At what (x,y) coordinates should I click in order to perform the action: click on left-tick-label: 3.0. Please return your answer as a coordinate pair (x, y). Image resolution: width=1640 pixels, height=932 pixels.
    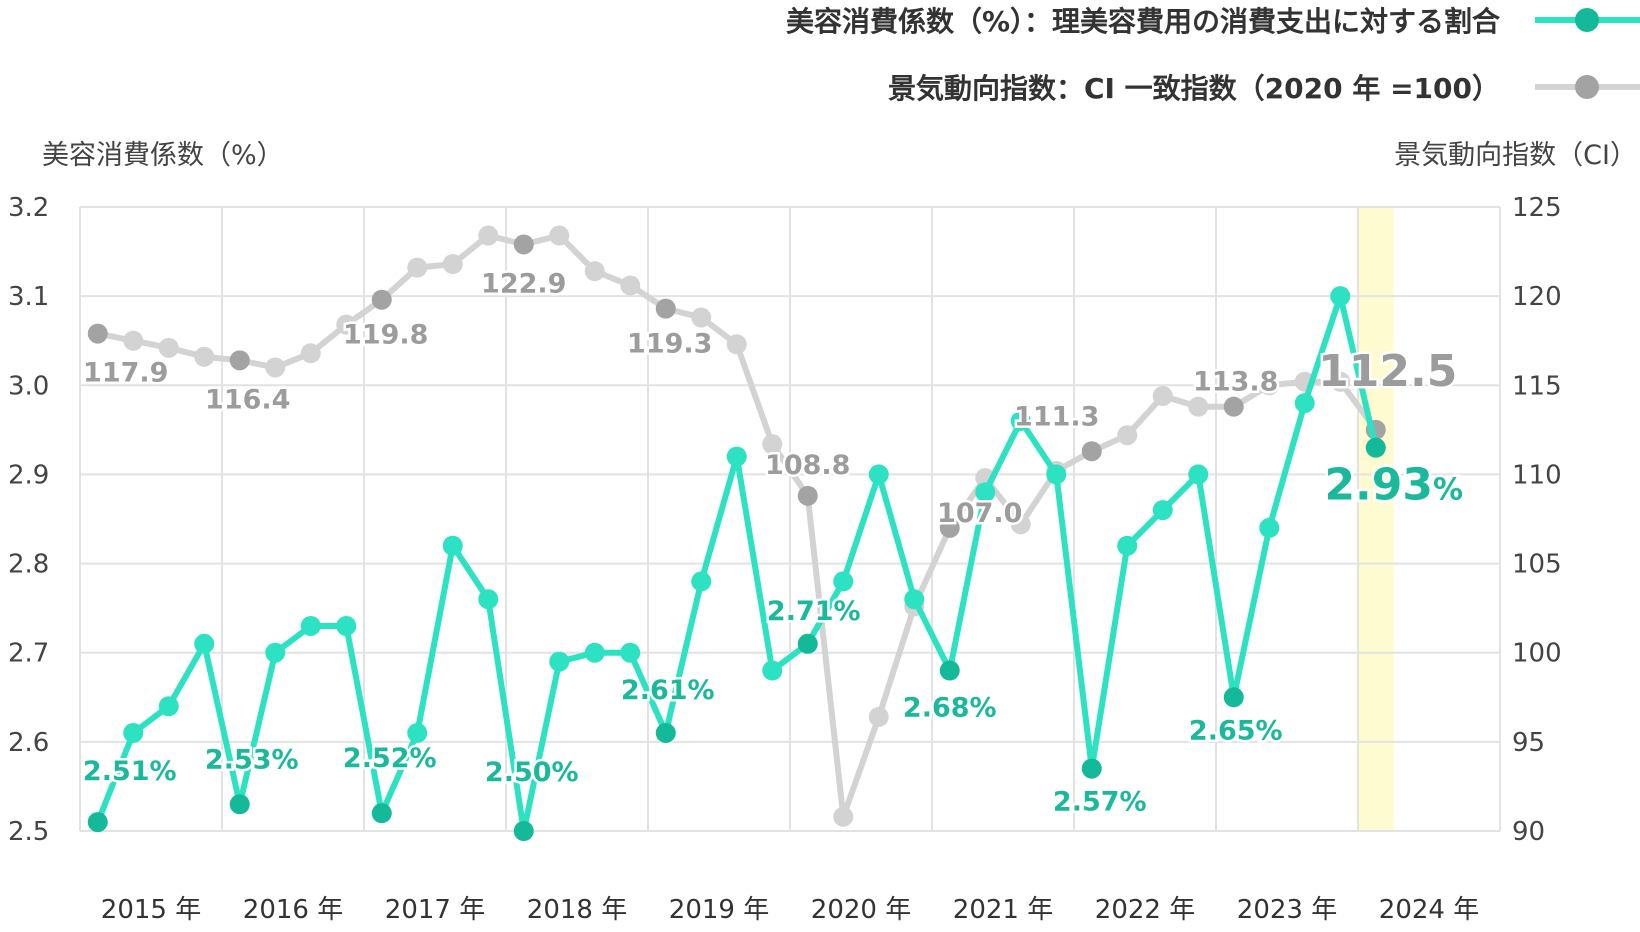
    Looking at the image, I should click on (28, 386).